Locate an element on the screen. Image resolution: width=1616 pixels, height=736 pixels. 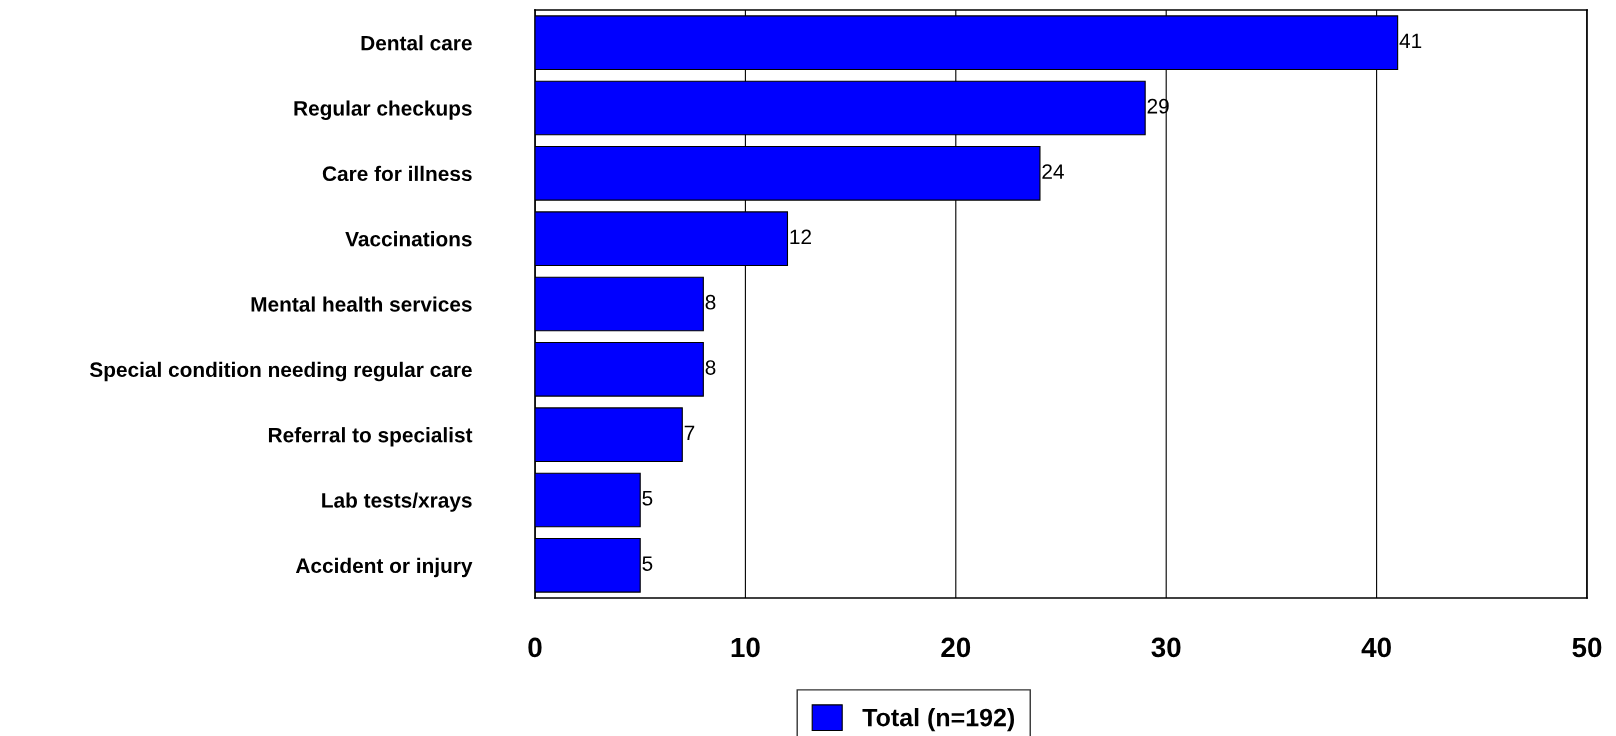
y-tick-label: Lab tests/xrays is located at coordinates (397, 502).